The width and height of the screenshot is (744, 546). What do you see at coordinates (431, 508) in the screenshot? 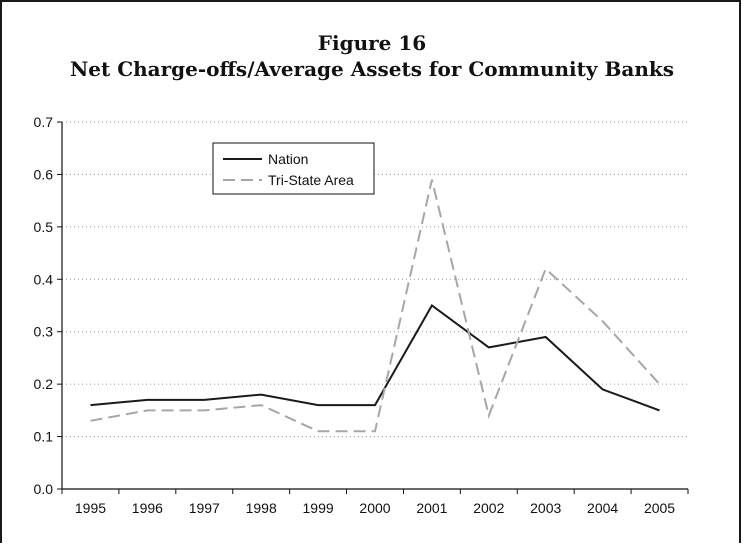
I see `x-tick-label: 2001` at bounding box center [431, 508].